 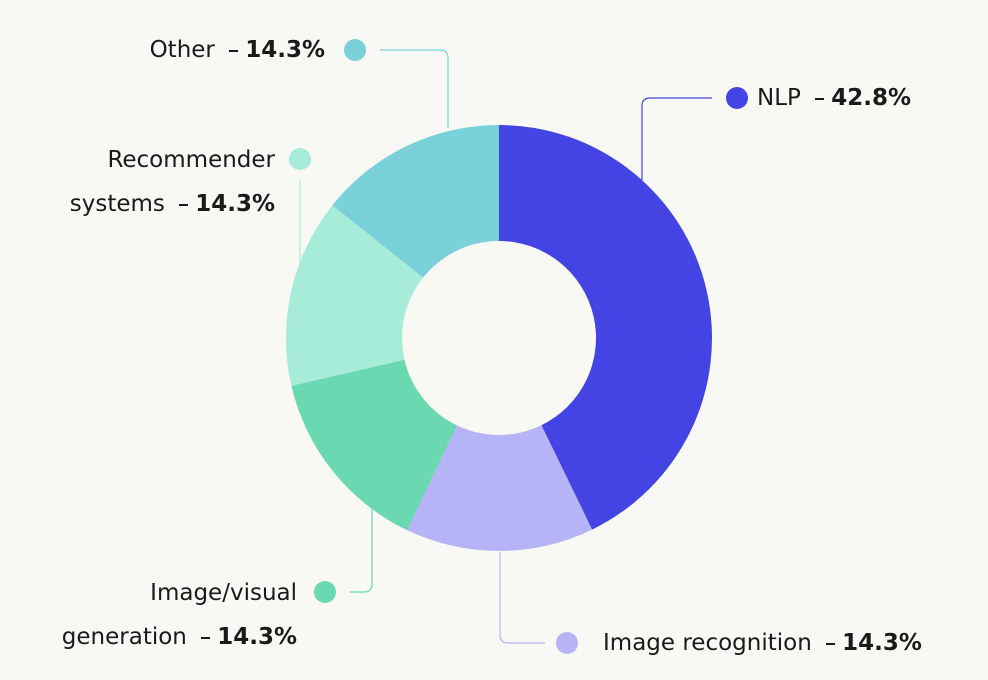 I want to click on slice-label: Other 14.3%, so click(x=237, y=50).